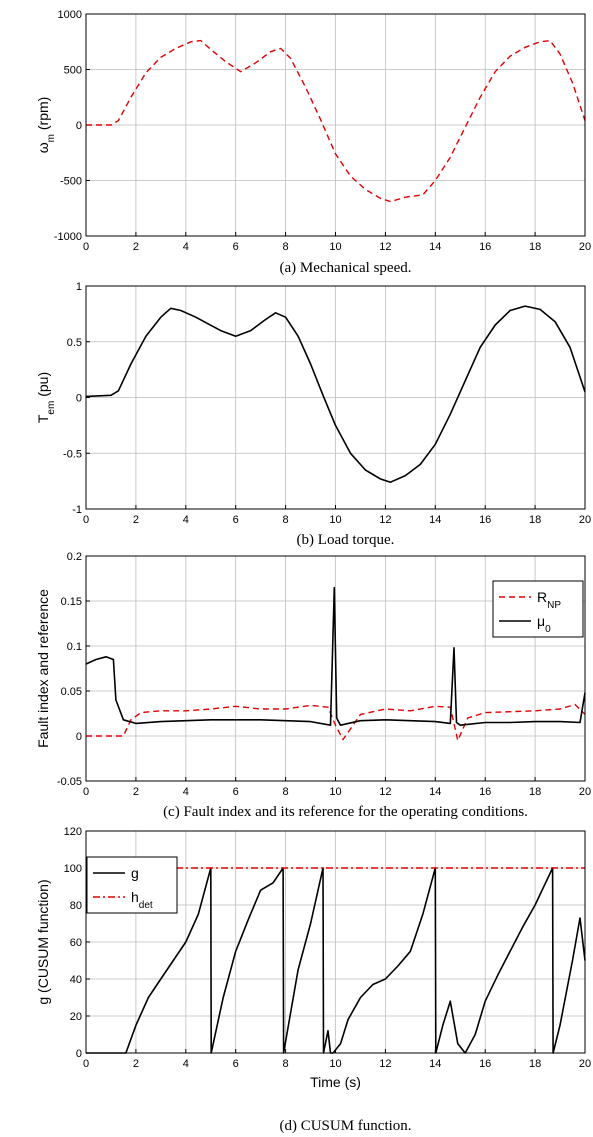 The width and height of the screenshot is (593, 1137). I want to click on tick-label-y: 1000, so click(70, 15).